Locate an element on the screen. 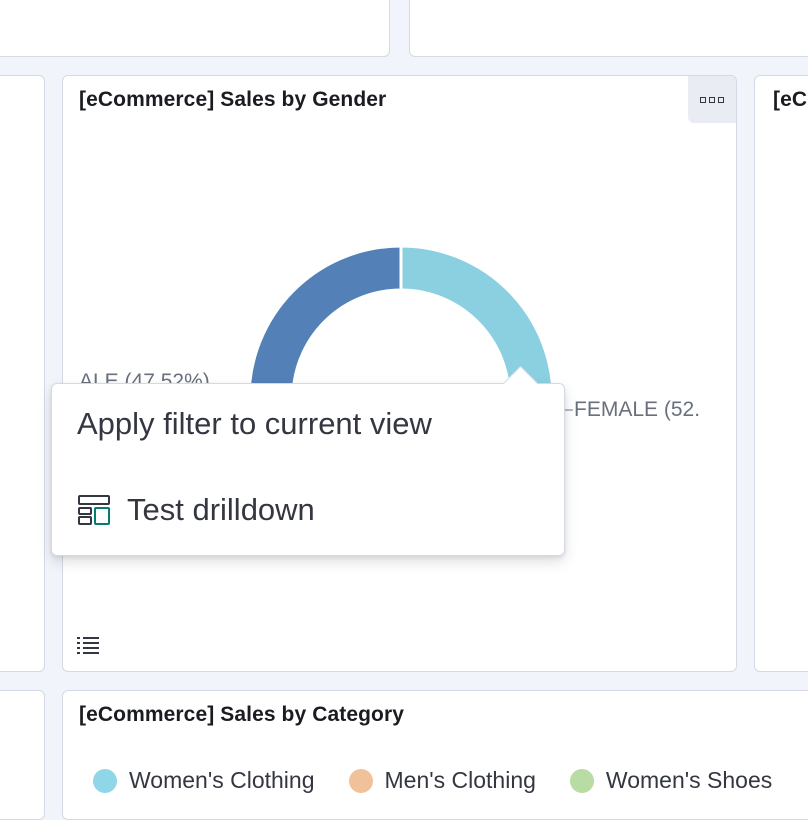 The image size is (808, 820). drilldown-label: Test drilldown is located at coordinates (221, 509).